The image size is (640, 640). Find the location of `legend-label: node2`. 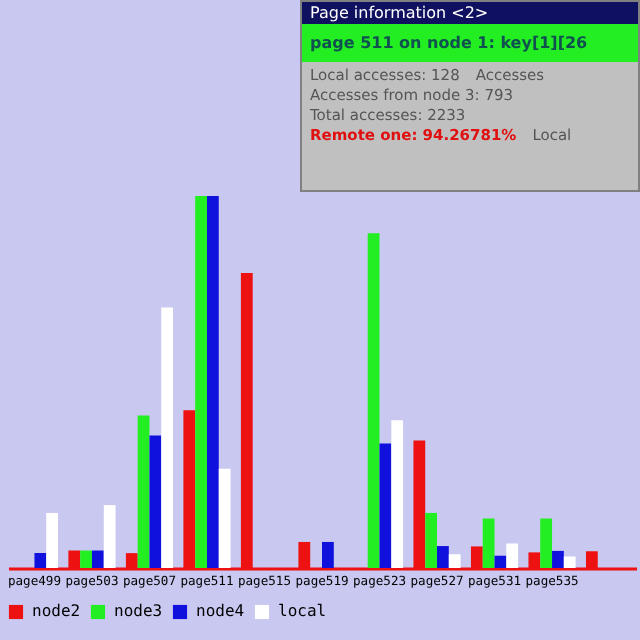

legend-label: node2 is located at coordinates (56, 611).